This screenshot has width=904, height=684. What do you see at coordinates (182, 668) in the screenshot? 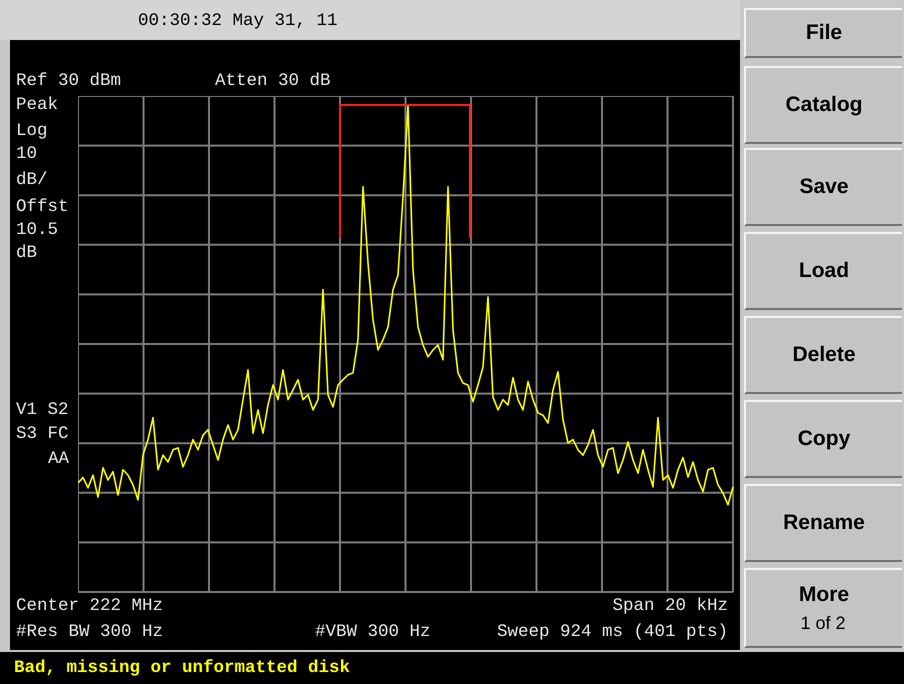
I see `text: Bad, missing or unformatted disk` at bounding box center [182, 668].